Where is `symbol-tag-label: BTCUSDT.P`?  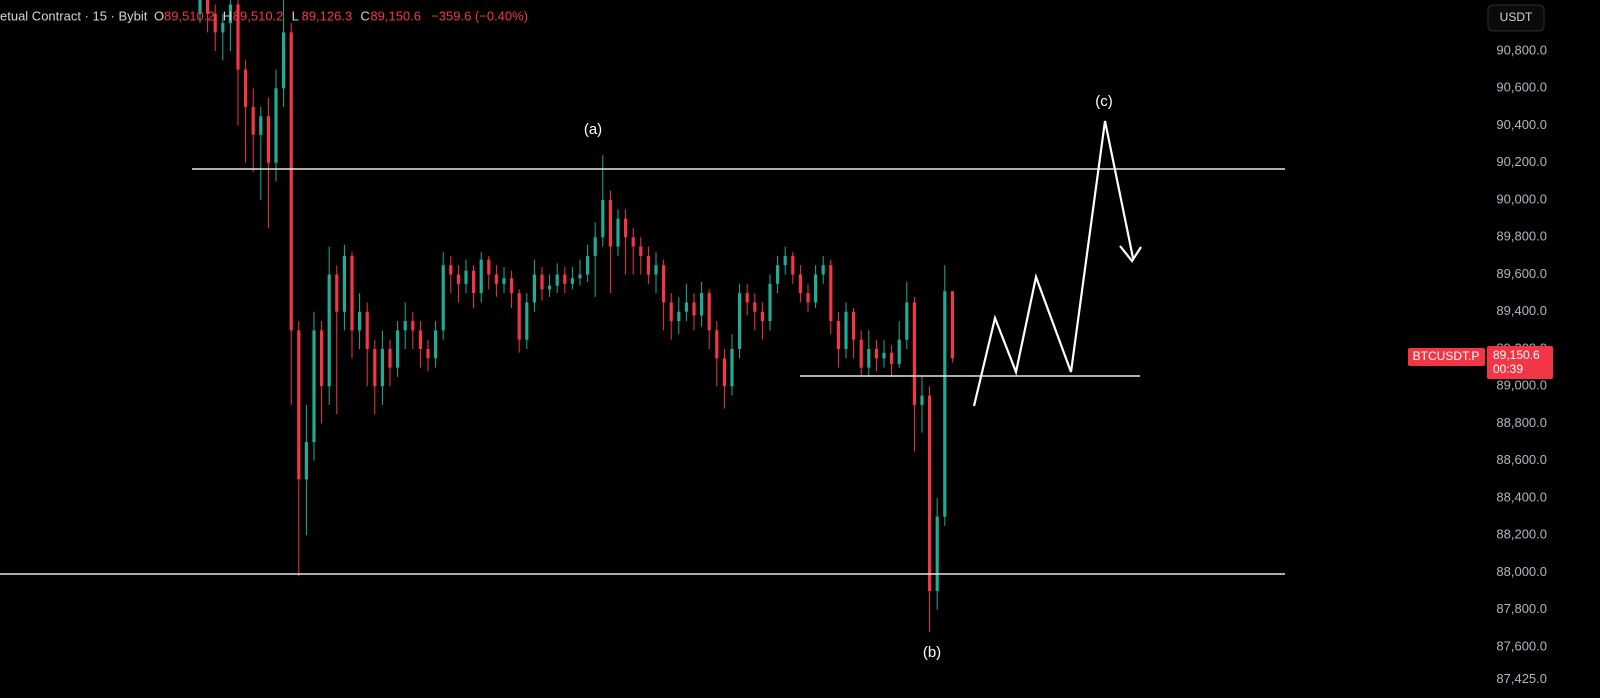
symbol-tag-label: BTCUSDT.P is located at coordinates (1446, 356).